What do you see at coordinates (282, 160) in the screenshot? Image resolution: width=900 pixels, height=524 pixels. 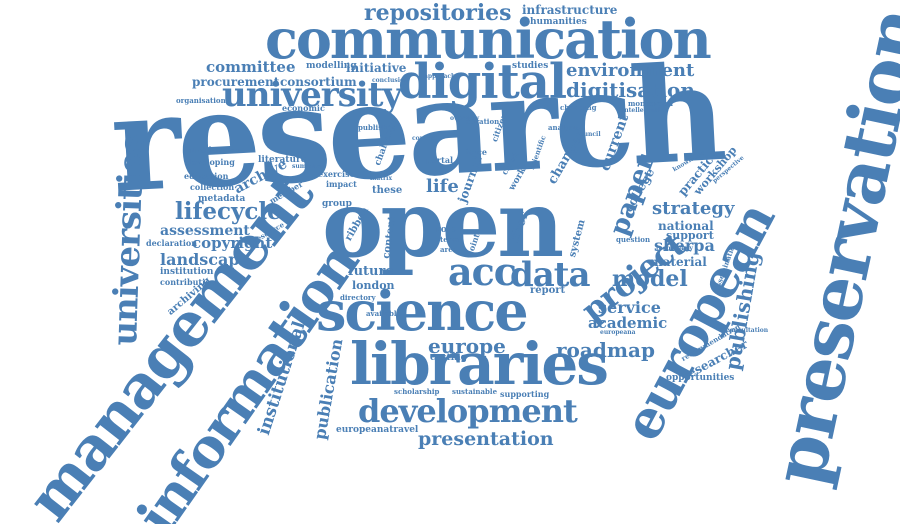 I see `word-literature: literature` at bounding box center [282, 160].